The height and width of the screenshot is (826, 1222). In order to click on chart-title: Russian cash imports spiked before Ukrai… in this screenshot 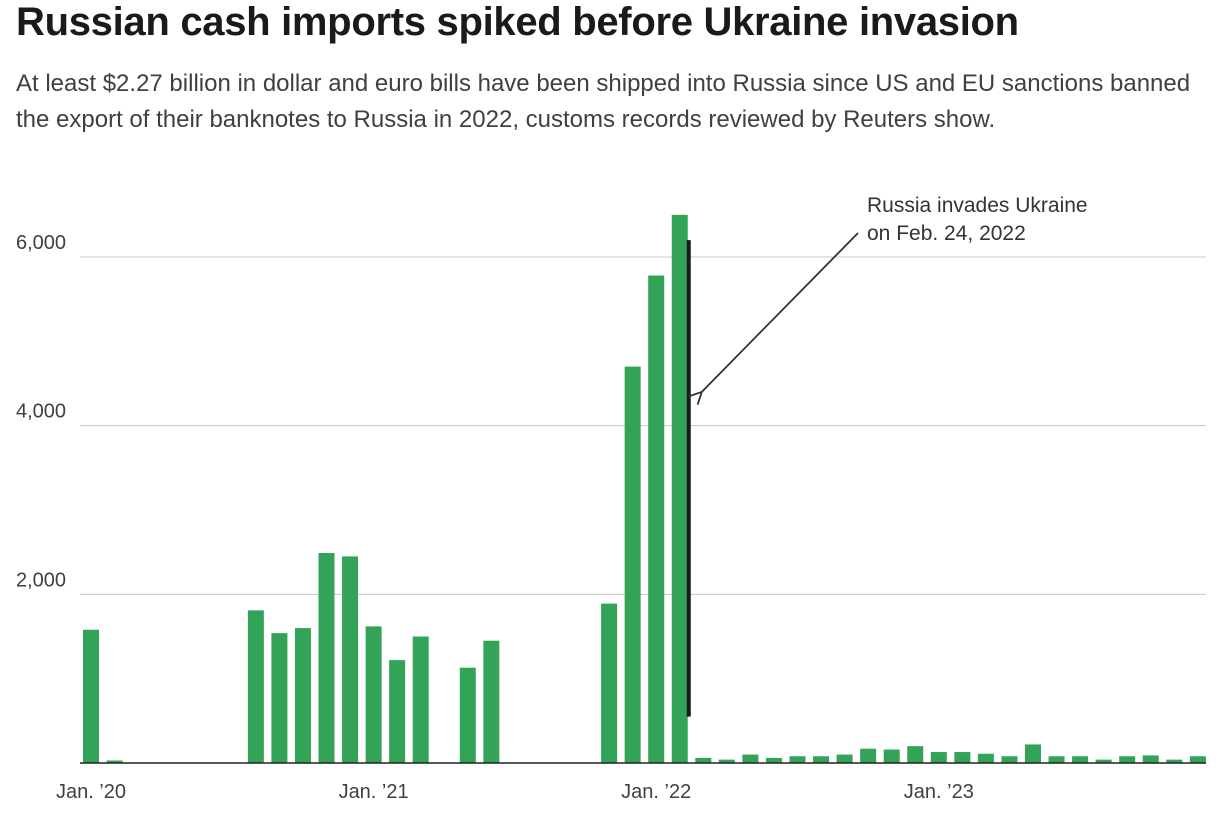, I will do `click(517, 22)`.